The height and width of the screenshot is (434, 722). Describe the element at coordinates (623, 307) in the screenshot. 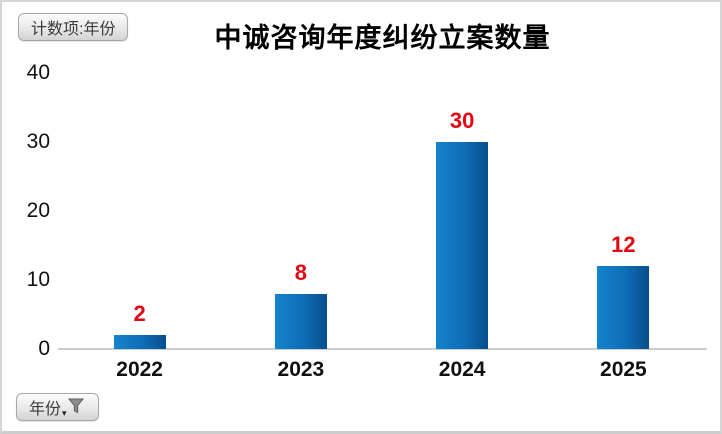

I see `bar-2025` at that location.